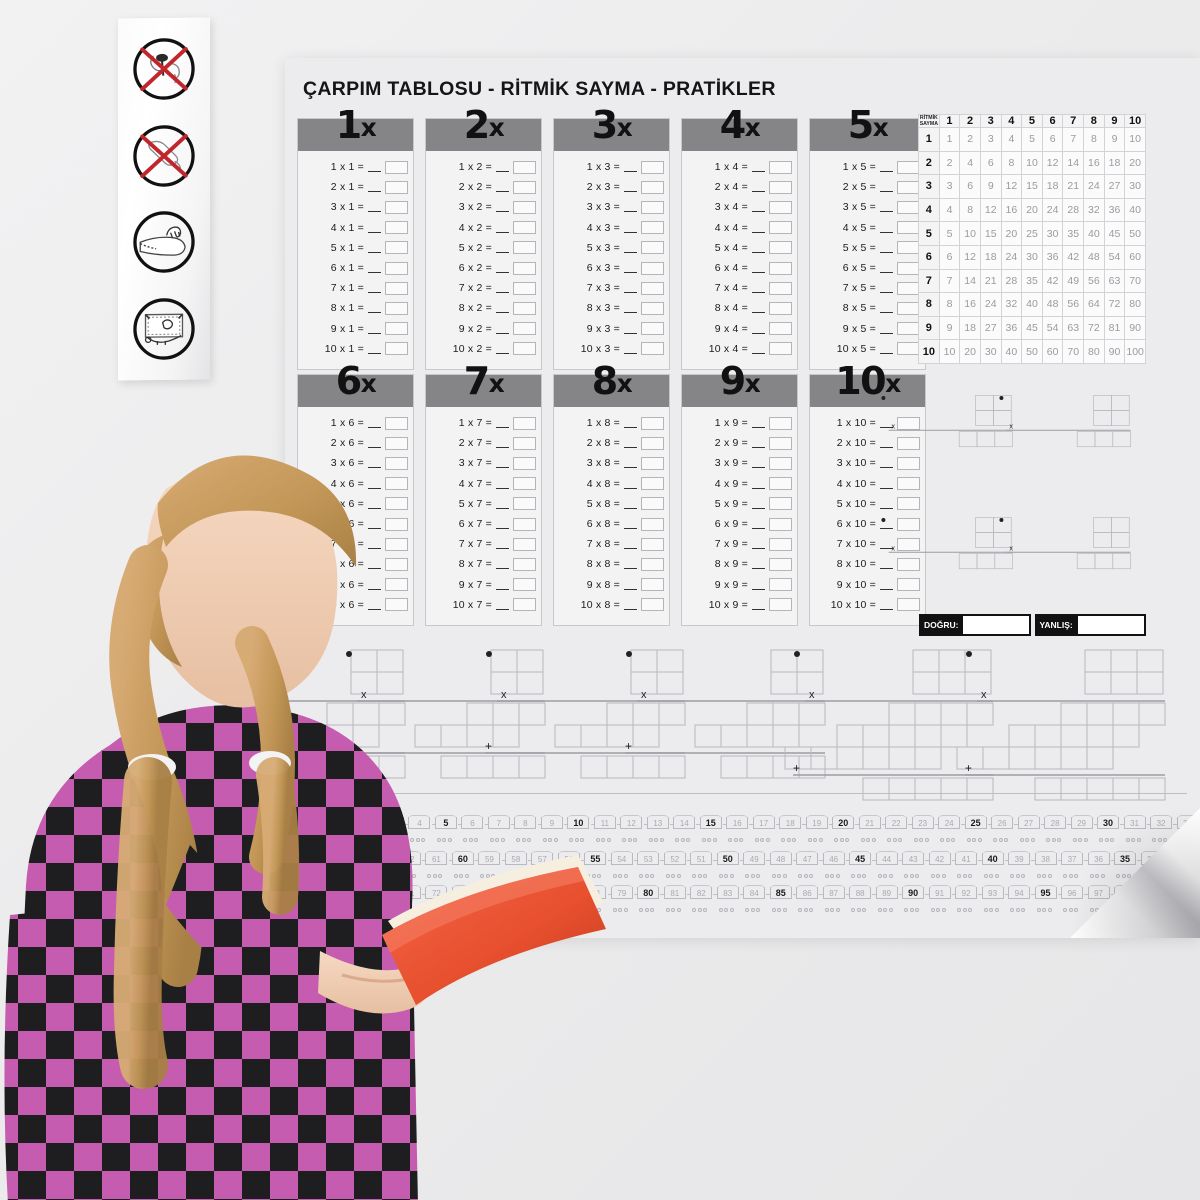 The height and width of the screenshot is (1200, 1200). What do you see at coordinates (1110, 625) in the screenshot?
I see `wrong-value-field` at bounding box center [1110, 625].